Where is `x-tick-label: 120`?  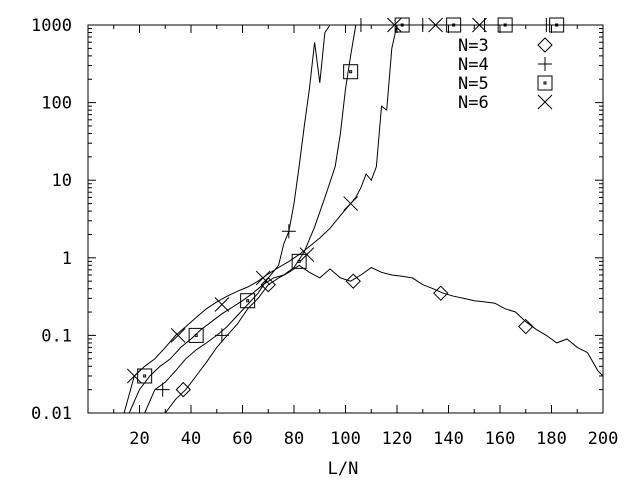
x-tick-label: 120 is located at coordinates (397, 439).